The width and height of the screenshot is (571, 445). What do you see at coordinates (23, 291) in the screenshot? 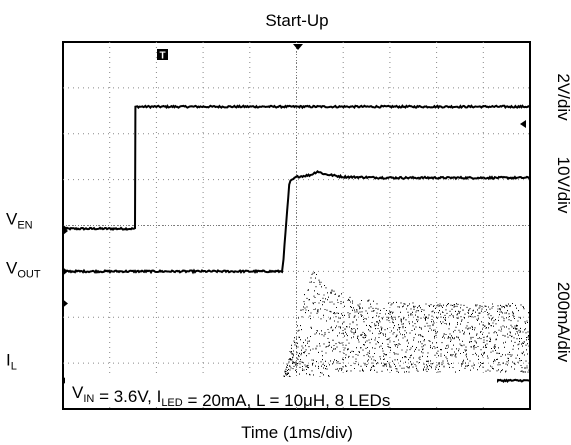
I see `channel-labels: VEN VOUT IL` at bounding box center [23, 291].